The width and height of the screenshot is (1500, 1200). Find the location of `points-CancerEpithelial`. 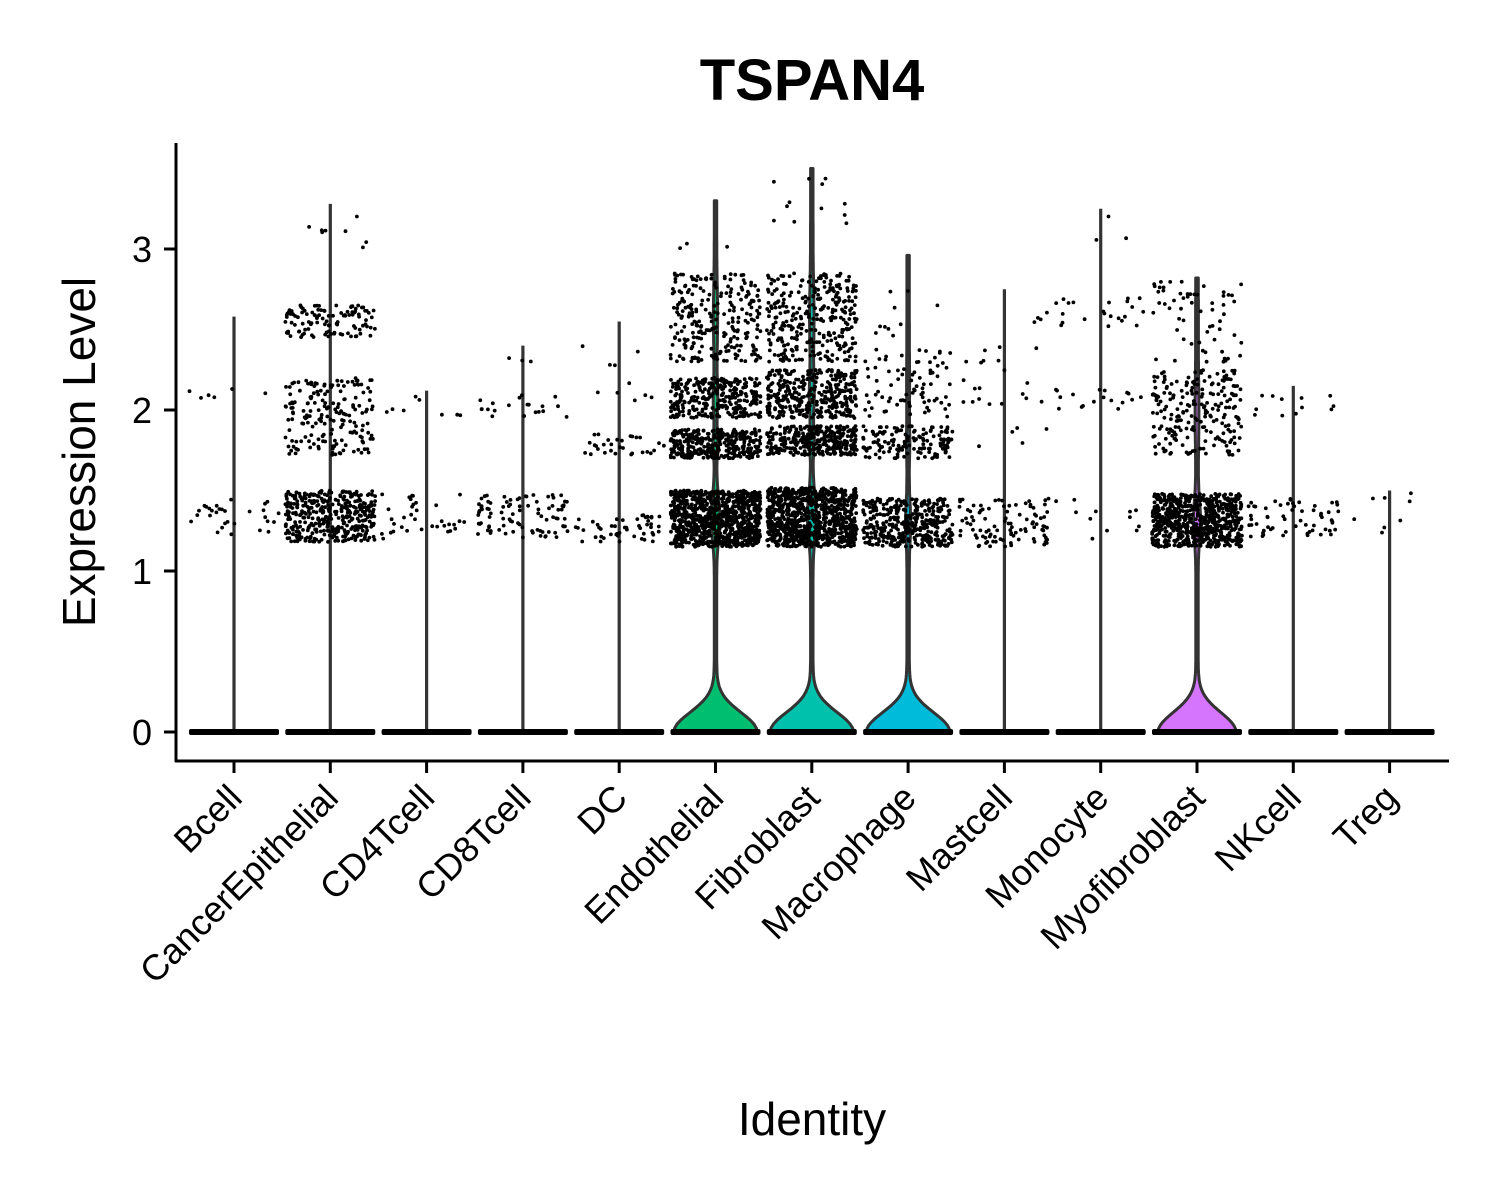

points-CancerEpithelial is located at coordinates (330, 379).